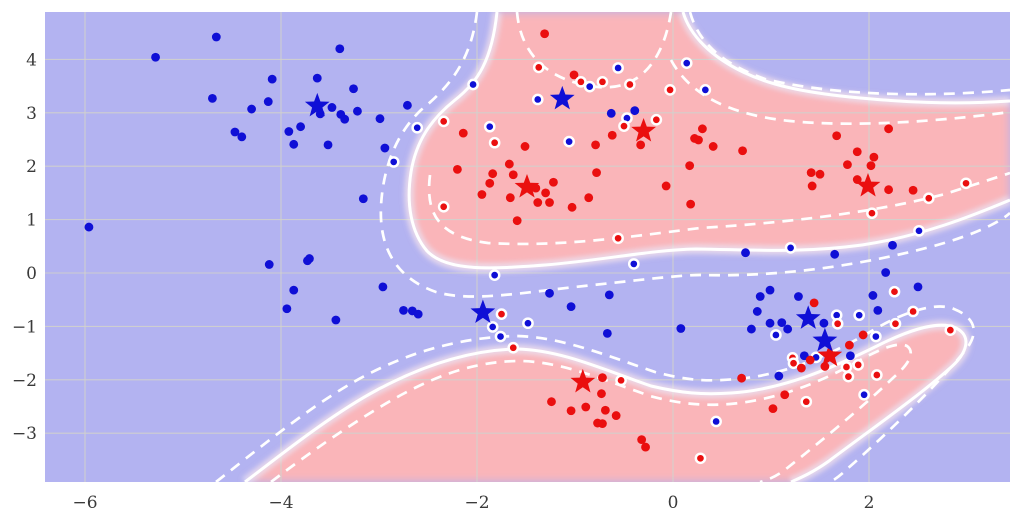 This screenshot has height=522, width=1024. What do you see at coordinates (24, 434) in the screenshot?
I see `y-tick-label: −3` at bounding box center [24, 434].